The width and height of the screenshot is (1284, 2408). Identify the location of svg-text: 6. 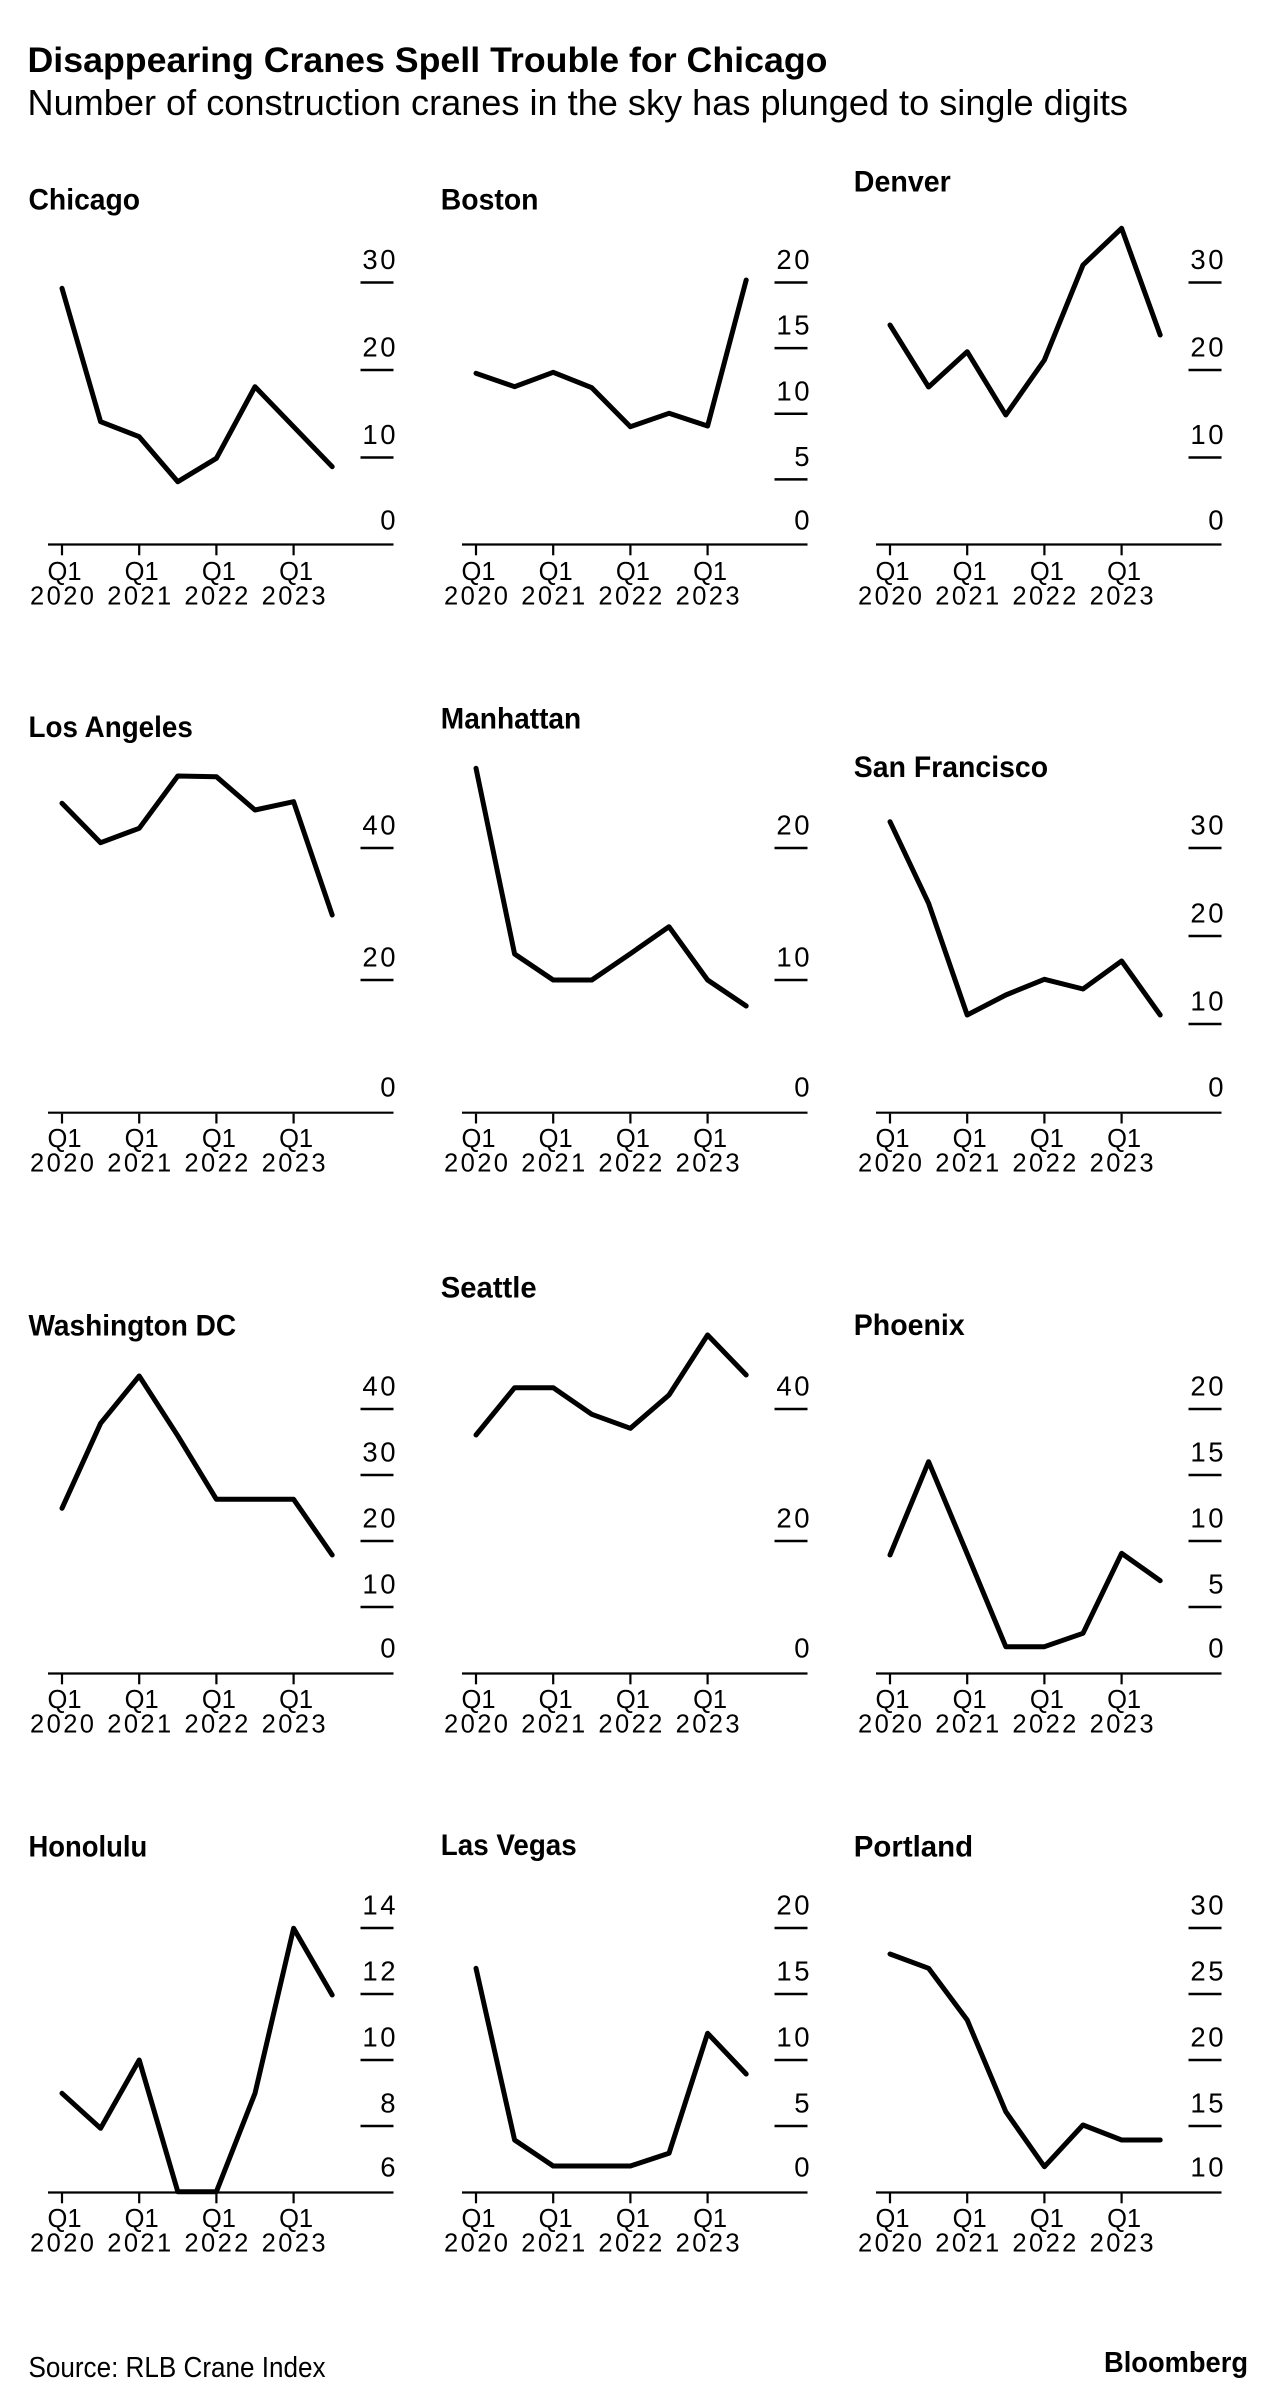
(389, 2167).